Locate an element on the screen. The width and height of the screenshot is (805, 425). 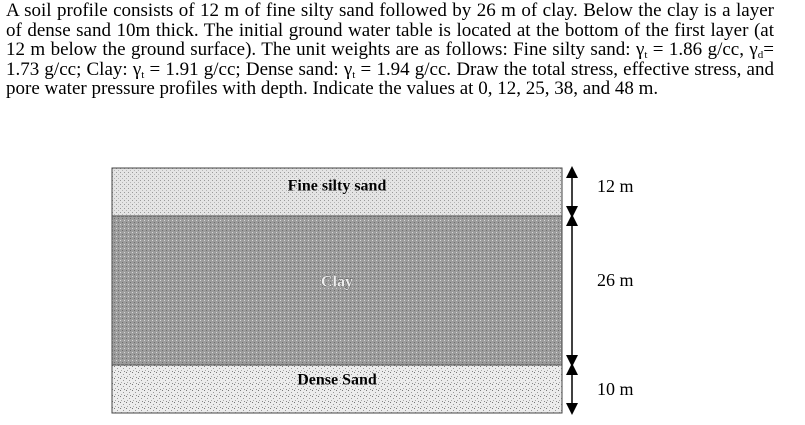
layer-label: Dense Sand is located at coordinates (337, 380).